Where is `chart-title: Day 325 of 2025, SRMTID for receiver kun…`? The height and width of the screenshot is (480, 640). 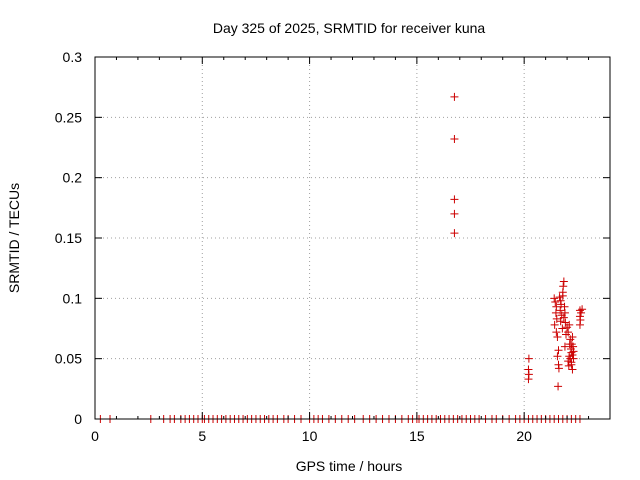 chart-title: Day 325 of 2025, SRMTID for receiver kun… is located at coordinates (349, 28).